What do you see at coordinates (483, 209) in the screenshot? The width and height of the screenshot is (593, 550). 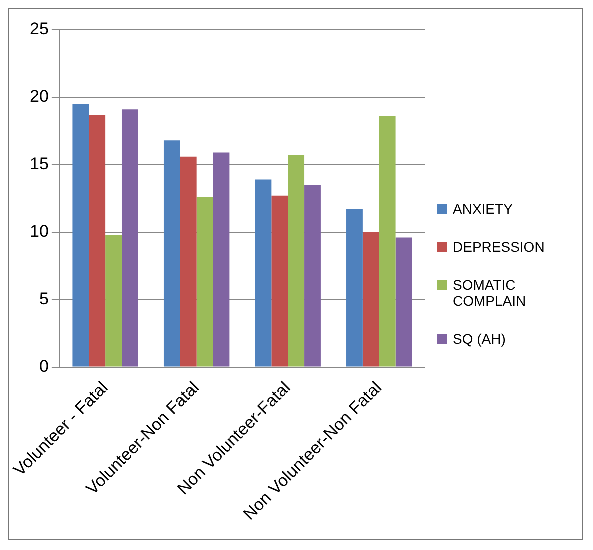 I see `legend-label: ANXIETY` at bounding box center [483, 209].